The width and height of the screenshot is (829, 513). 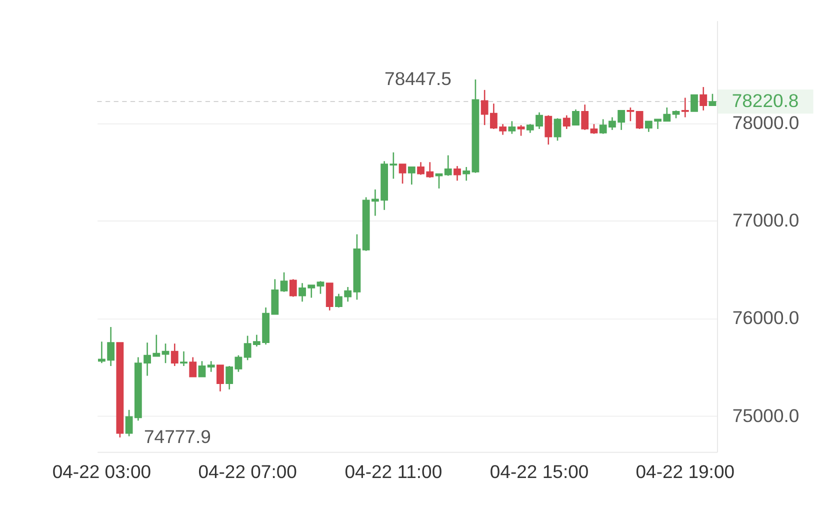 I want to click on y-tick-label: 78000.0, so click(x=766, y=123).